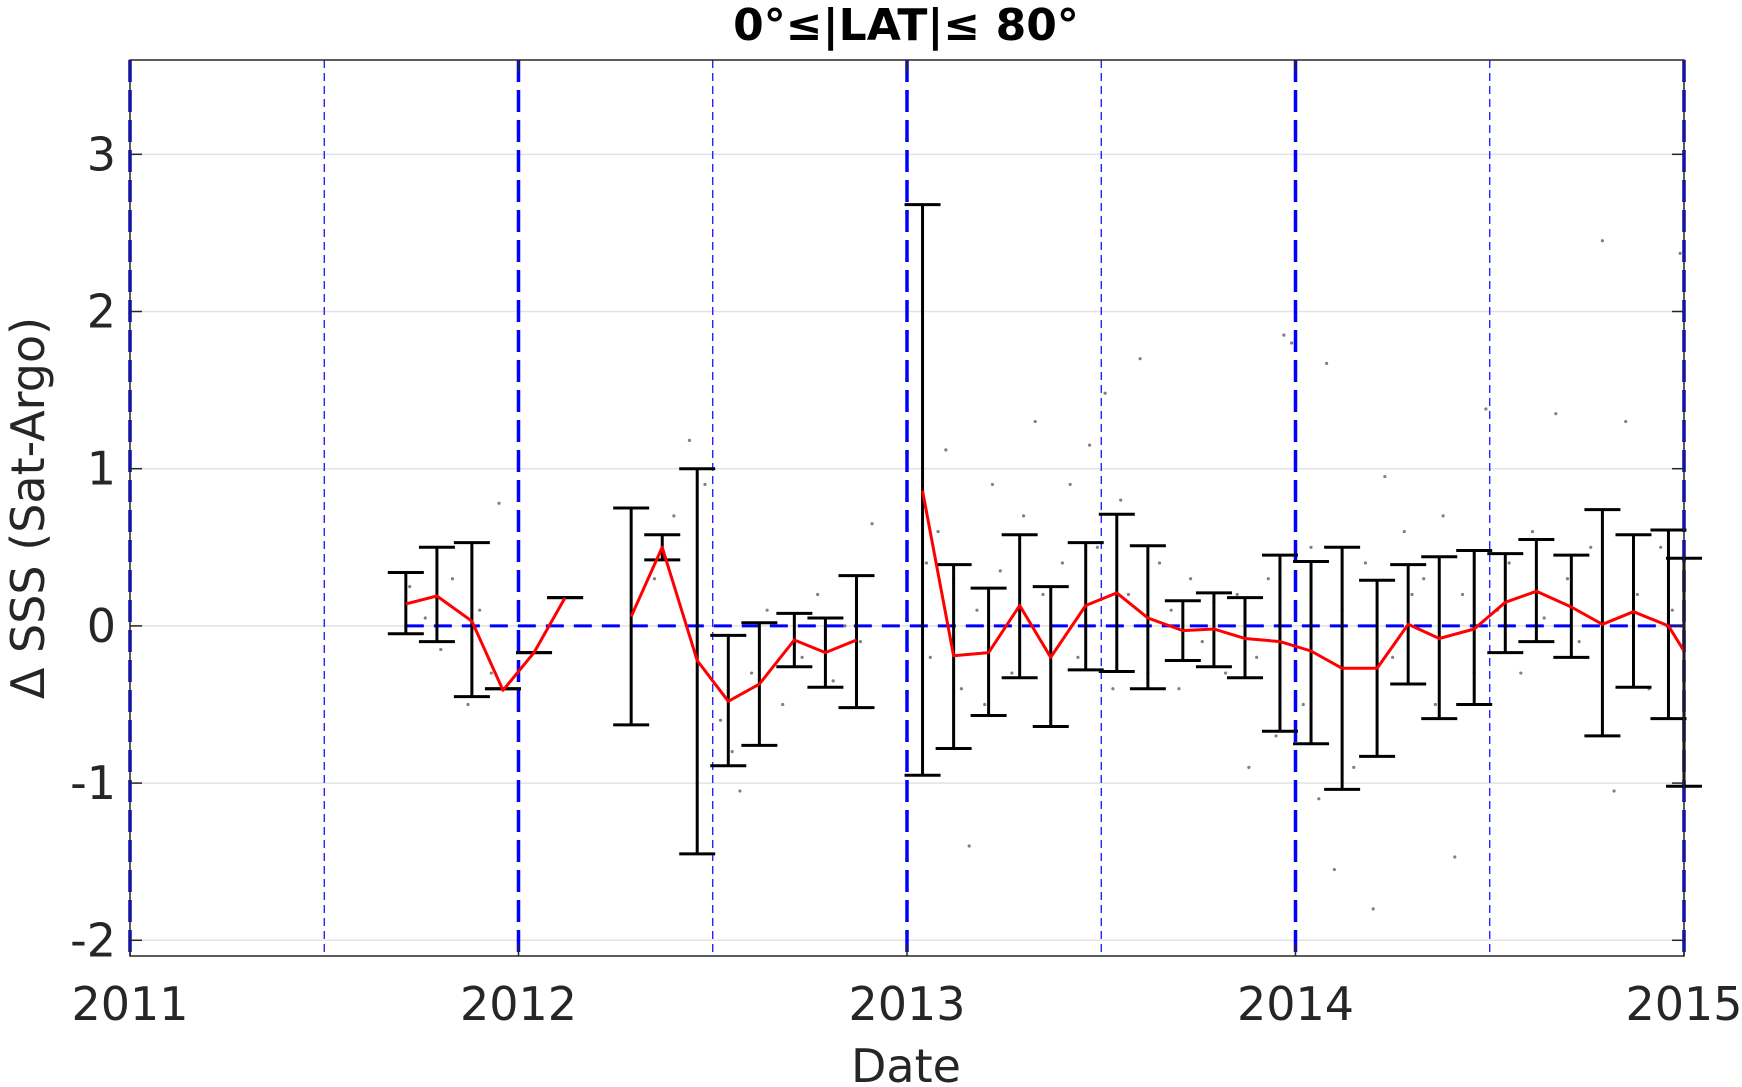 The width and height of the screenshot is (1742, 1087). What do you see at coordinates (906, 1004) in the screenshot?
I see `x-tick-label: 2013` at bounding box center [906, 1004].